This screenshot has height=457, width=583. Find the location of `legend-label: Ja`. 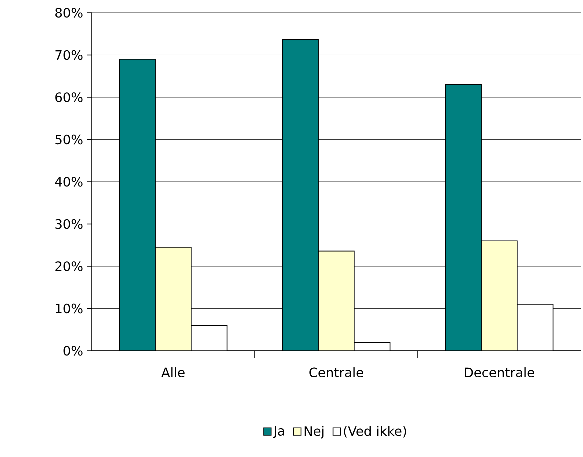

legend-label: Ja is located at coordinates (278, 432).